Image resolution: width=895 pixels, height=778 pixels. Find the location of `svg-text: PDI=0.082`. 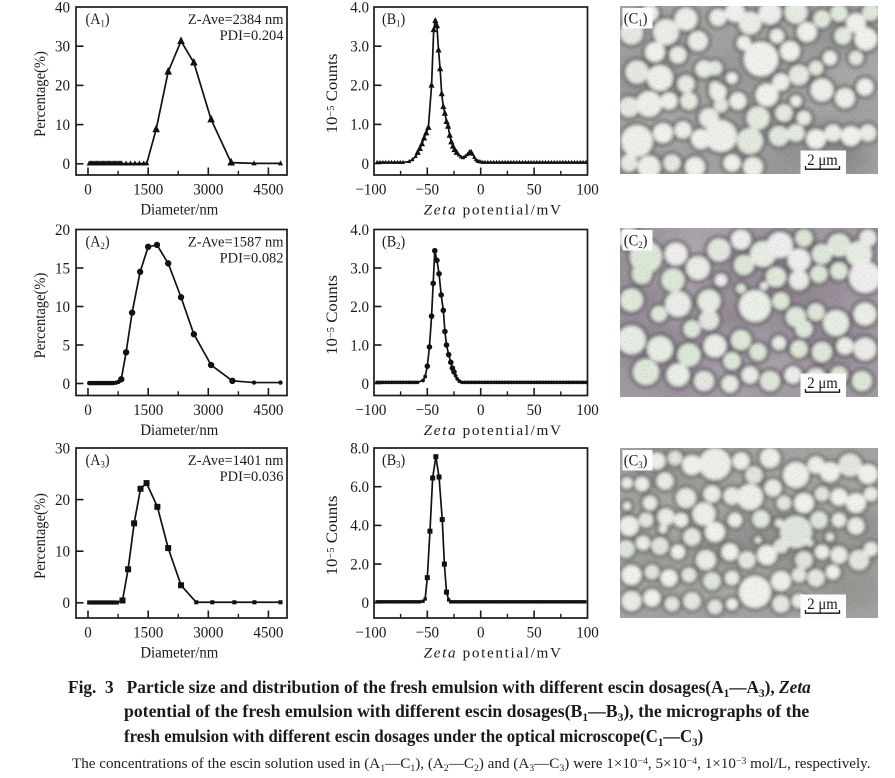

svg-text: PDI=0.082 is located at coordinates (252, 258).